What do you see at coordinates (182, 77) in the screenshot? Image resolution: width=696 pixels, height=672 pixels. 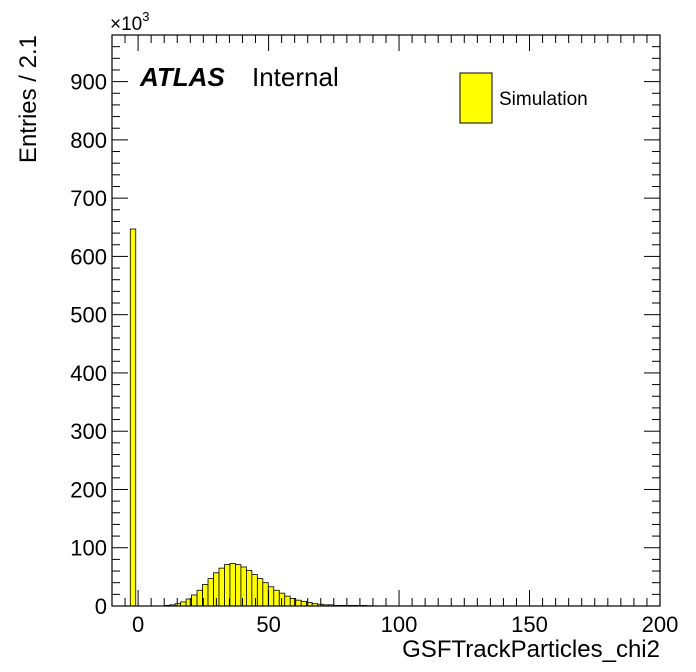 I see `atlas-label: ATLAS` at bounding box center [182, 77].